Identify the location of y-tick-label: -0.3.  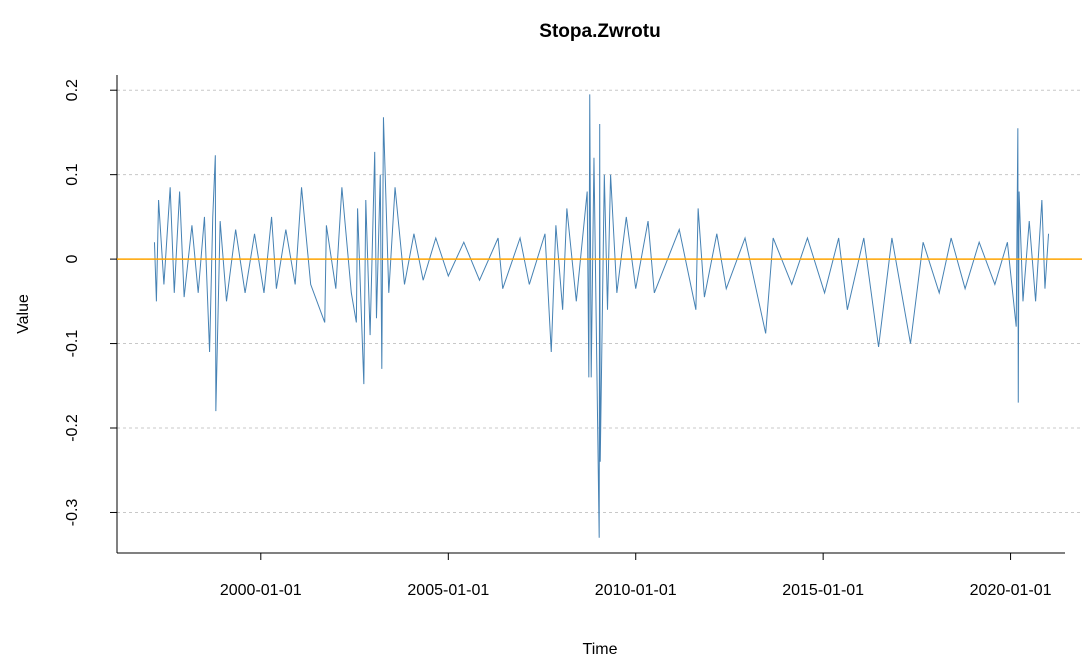
(72, 513).